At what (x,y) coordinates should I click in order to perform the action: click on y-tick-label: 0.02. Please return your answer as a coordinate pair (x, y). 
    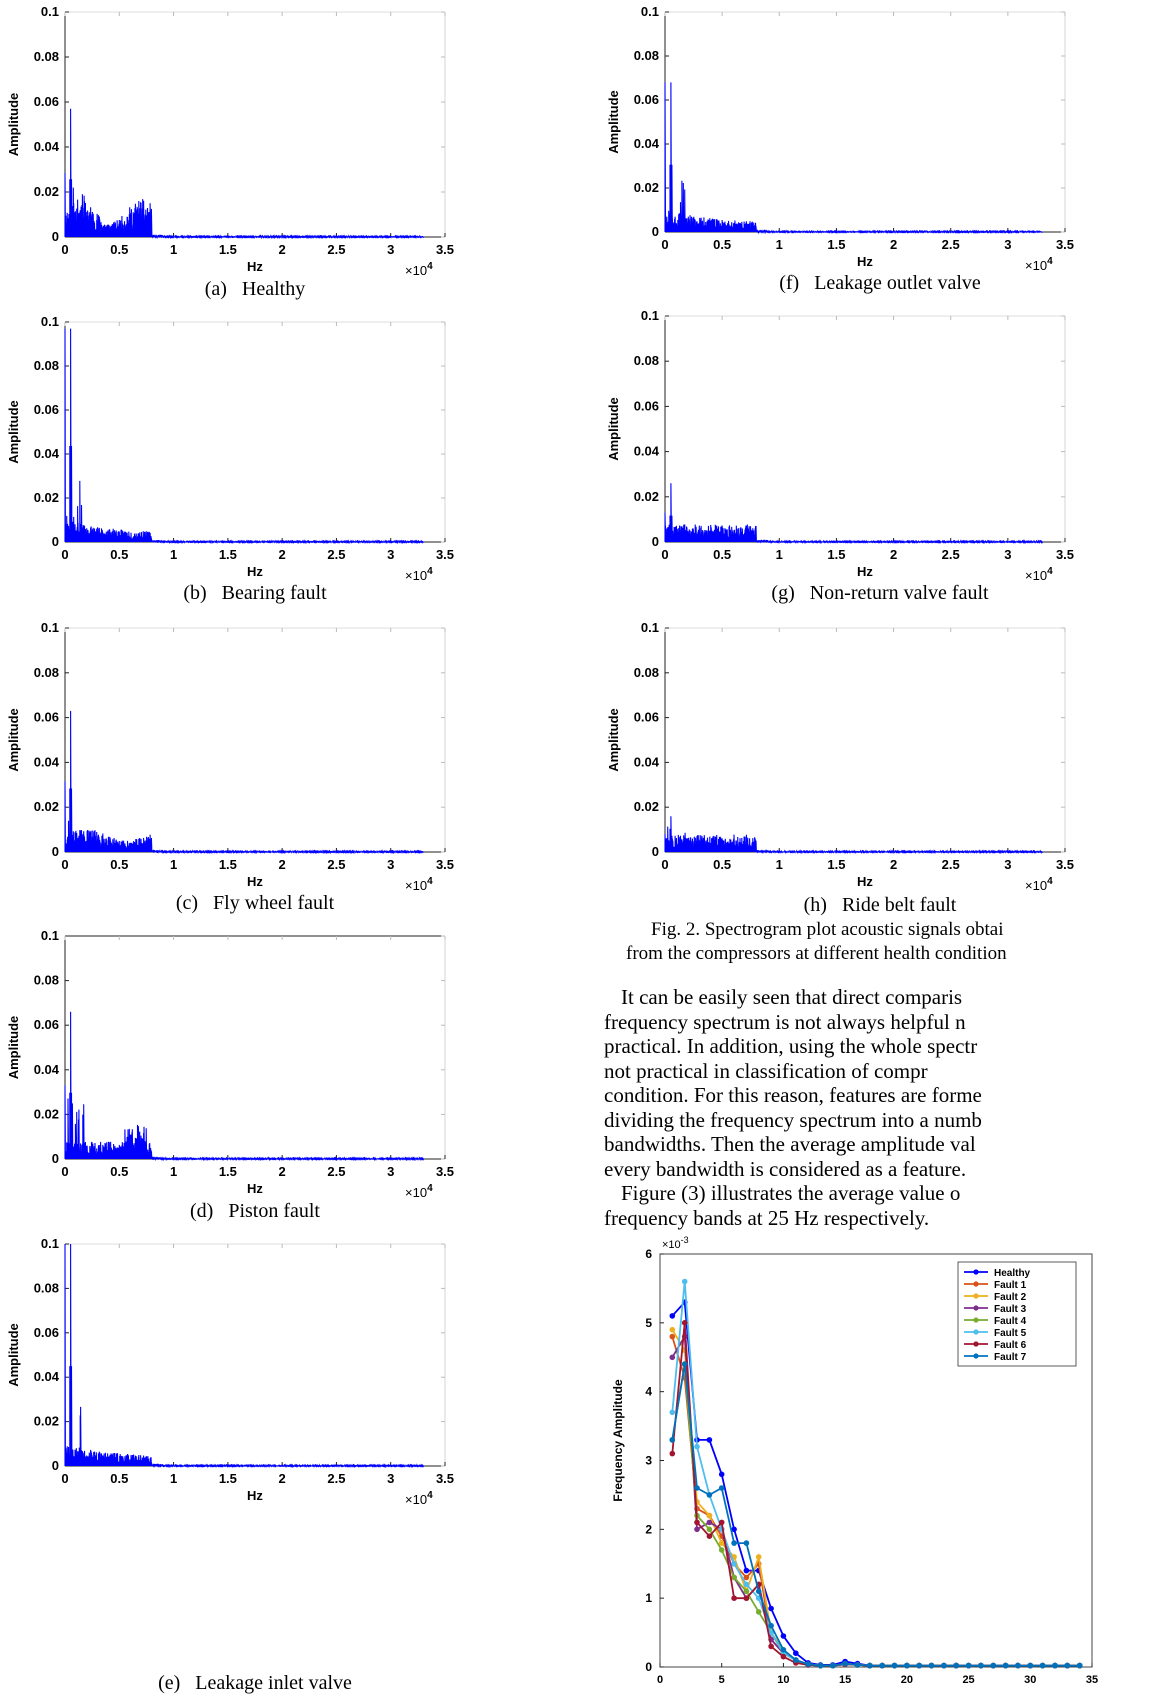
    Looking at the image, I should click on (646, 187).